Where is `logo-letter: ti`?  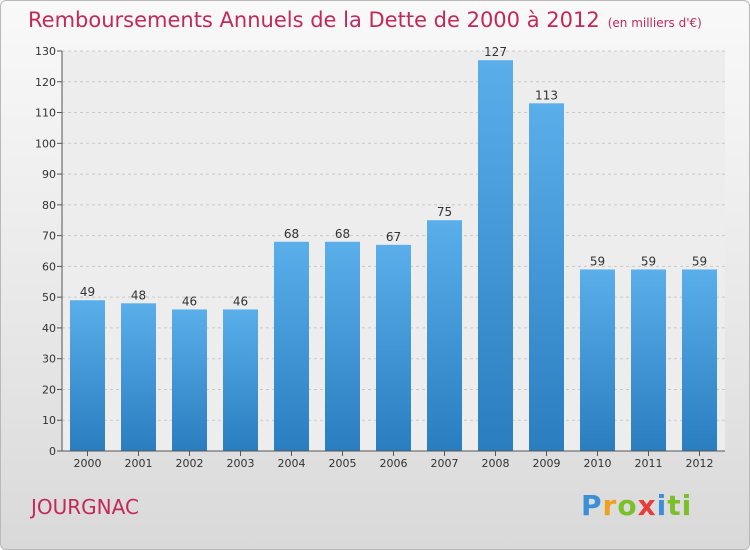
logo-letter: ti is located at coordinates (680, 505).